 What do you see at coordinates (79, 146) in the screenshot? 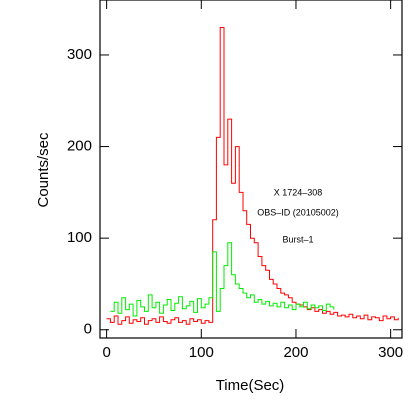
I see `y-tick-label: 200` at bounding box center [79, 146].